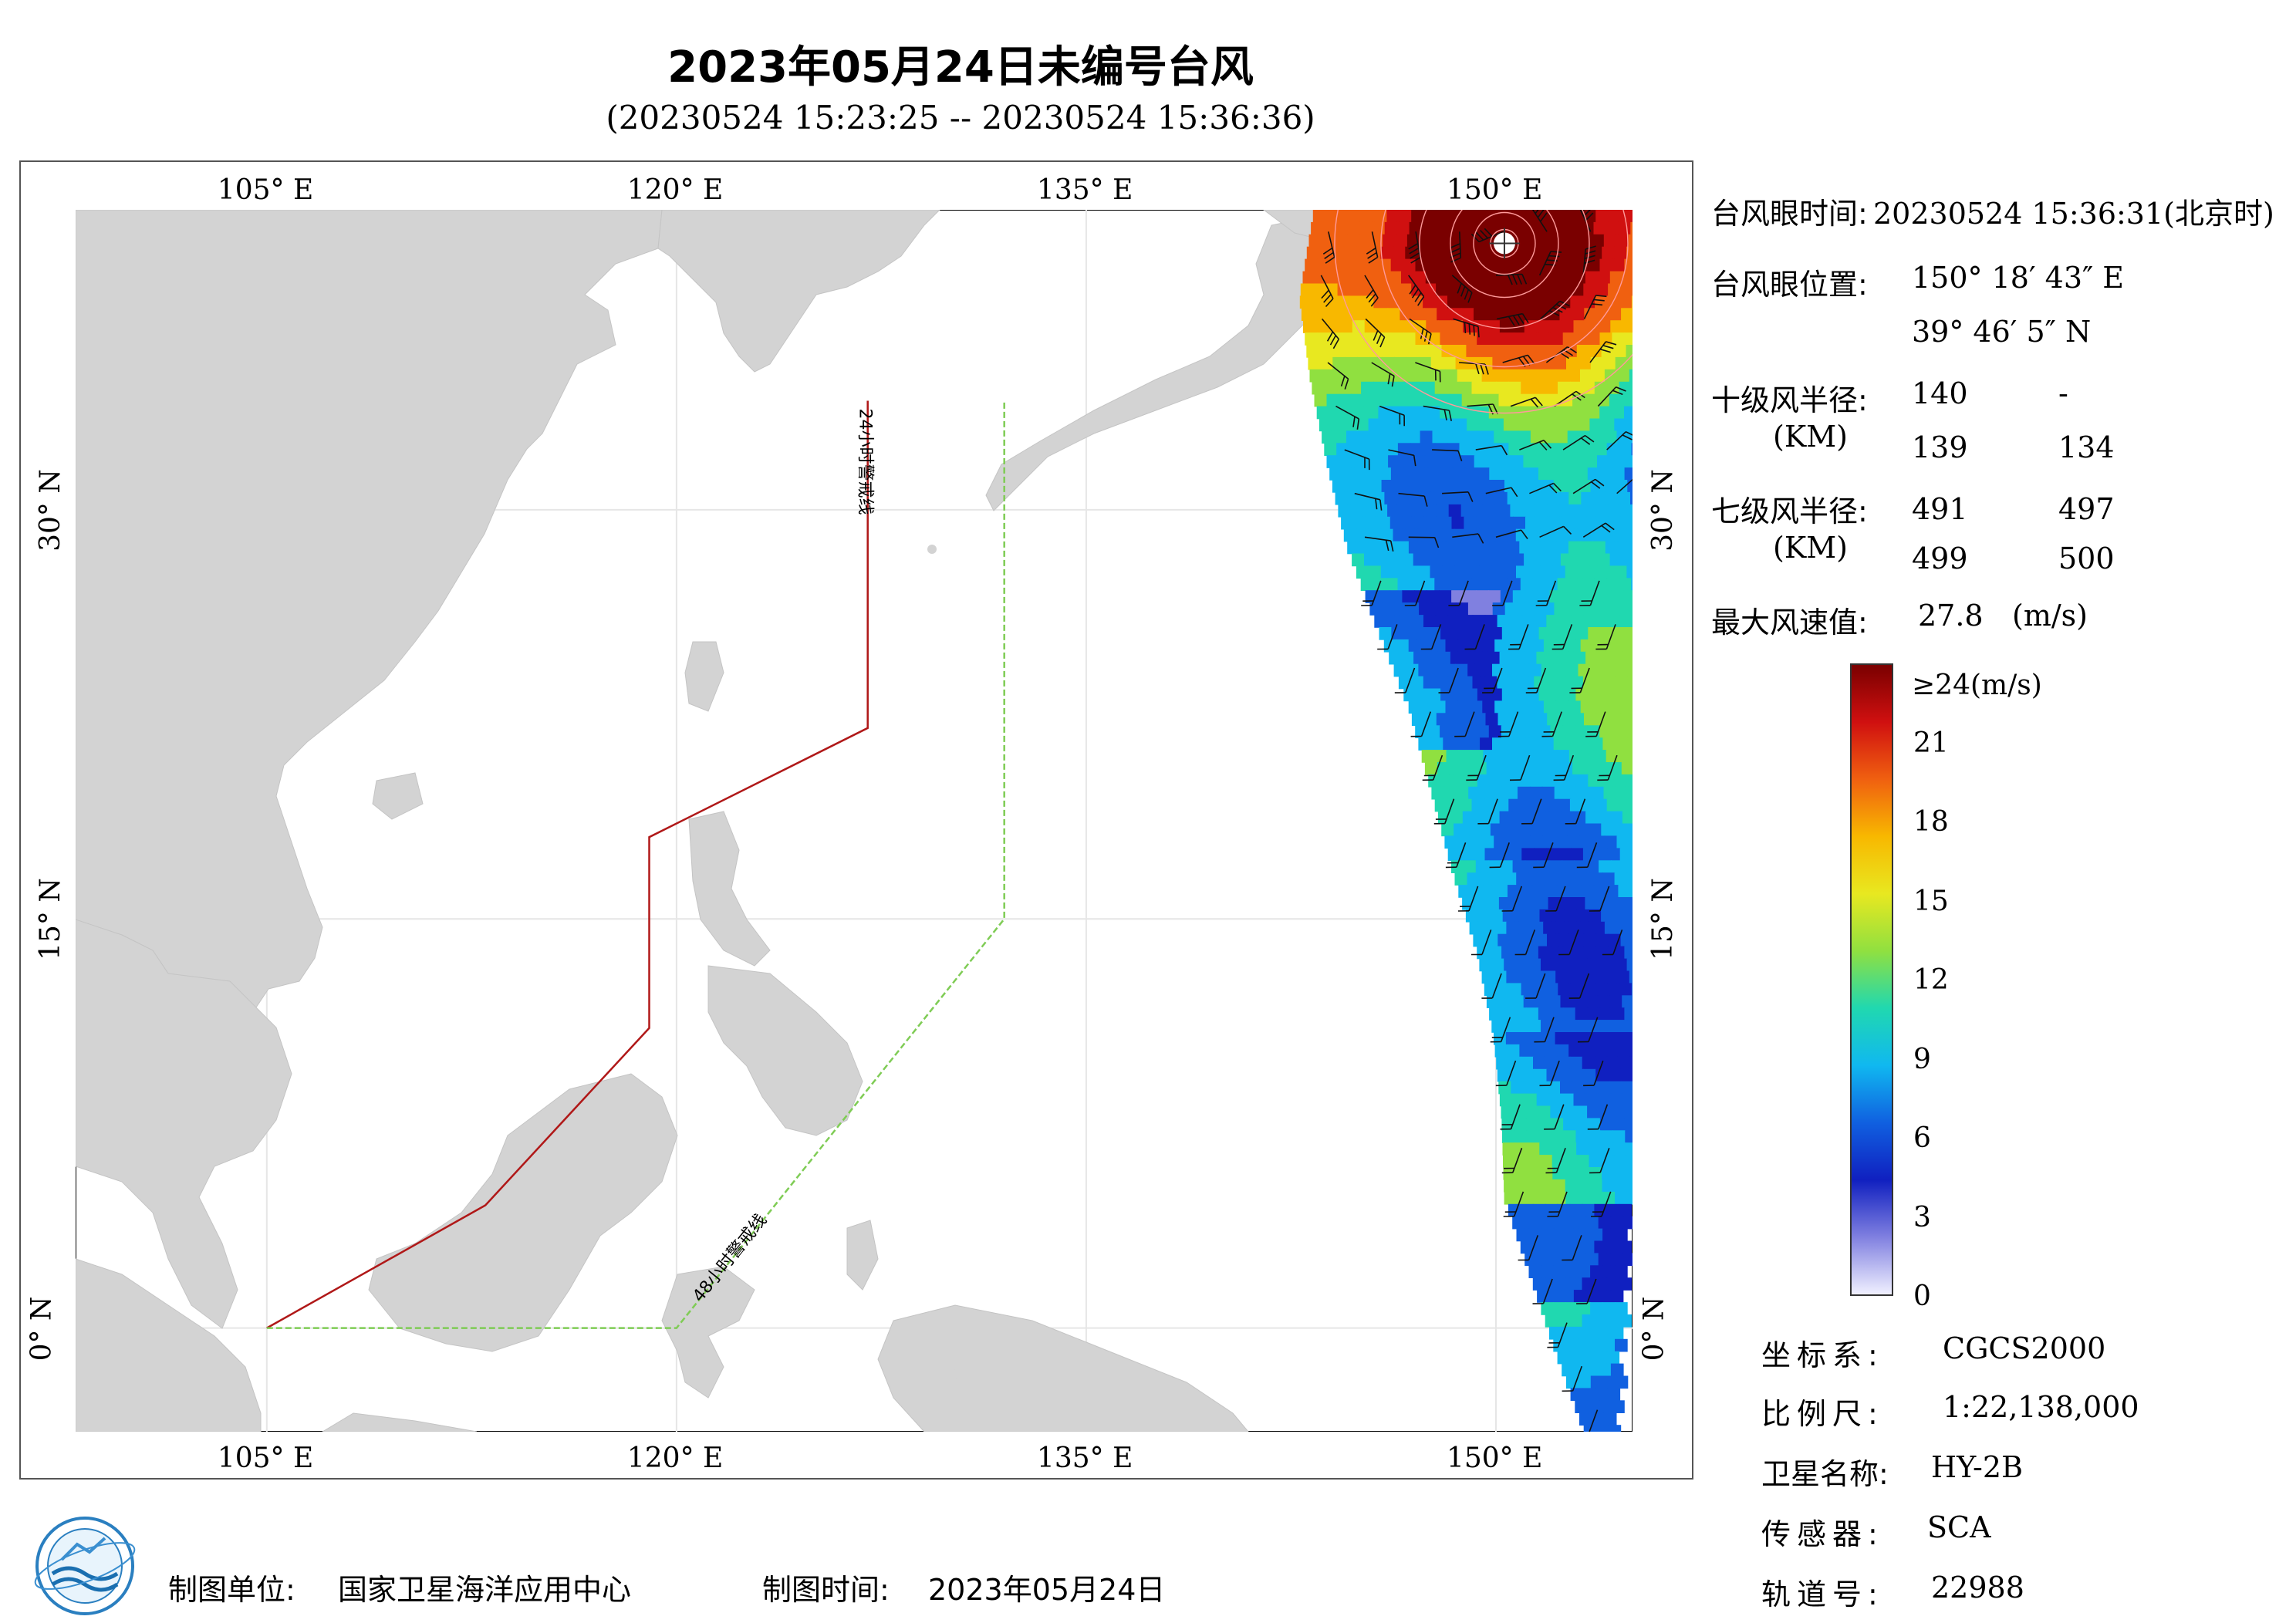 The height and width of the screenshot is (1623, 2296). What do you see at coordinates (1063, 1368) in the screenshot?
I see `land-new-guinea` at bounding box center [1063, 1368].